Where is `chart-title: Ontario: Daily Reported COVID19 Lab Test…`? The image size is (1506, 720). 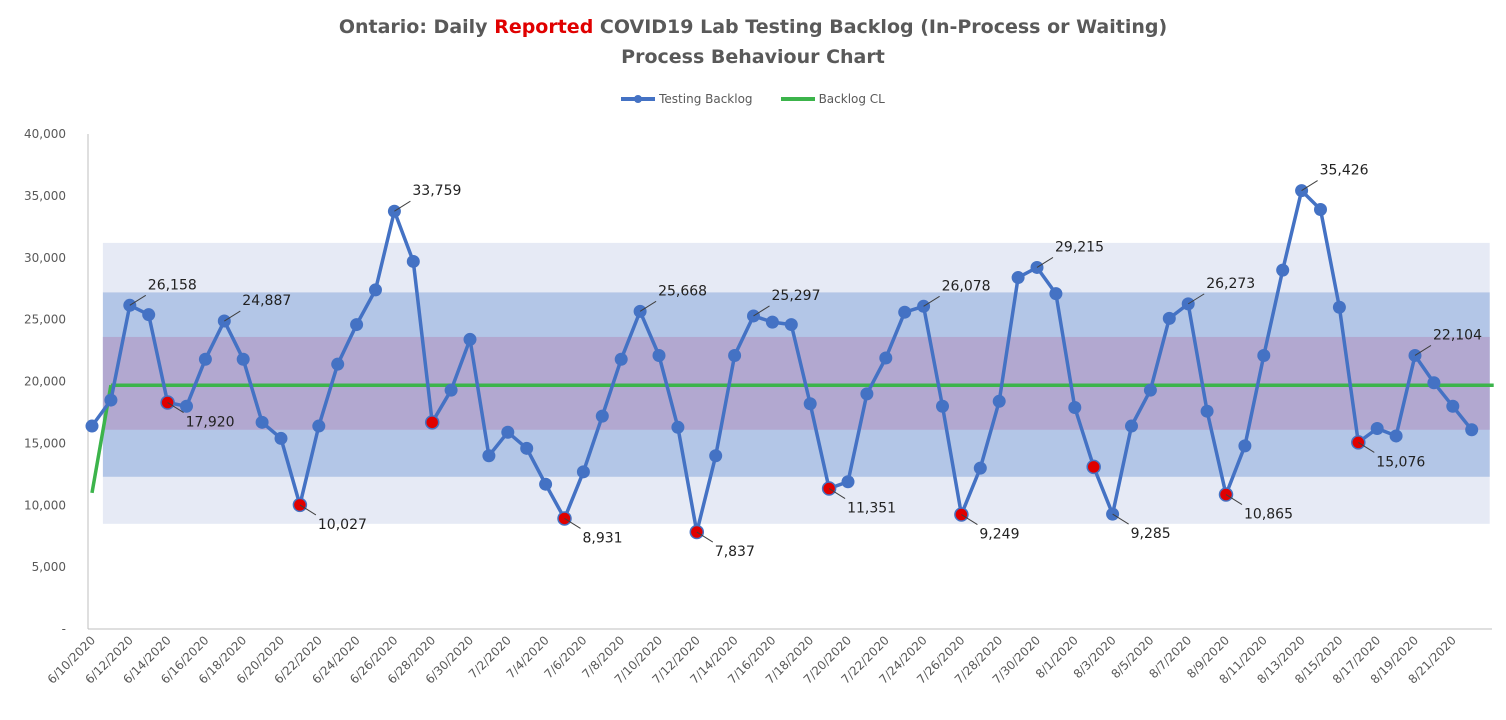 chart-title: Ontario: Daily Reported COVID19 Lab Test… is located at coordinates (753, 27).